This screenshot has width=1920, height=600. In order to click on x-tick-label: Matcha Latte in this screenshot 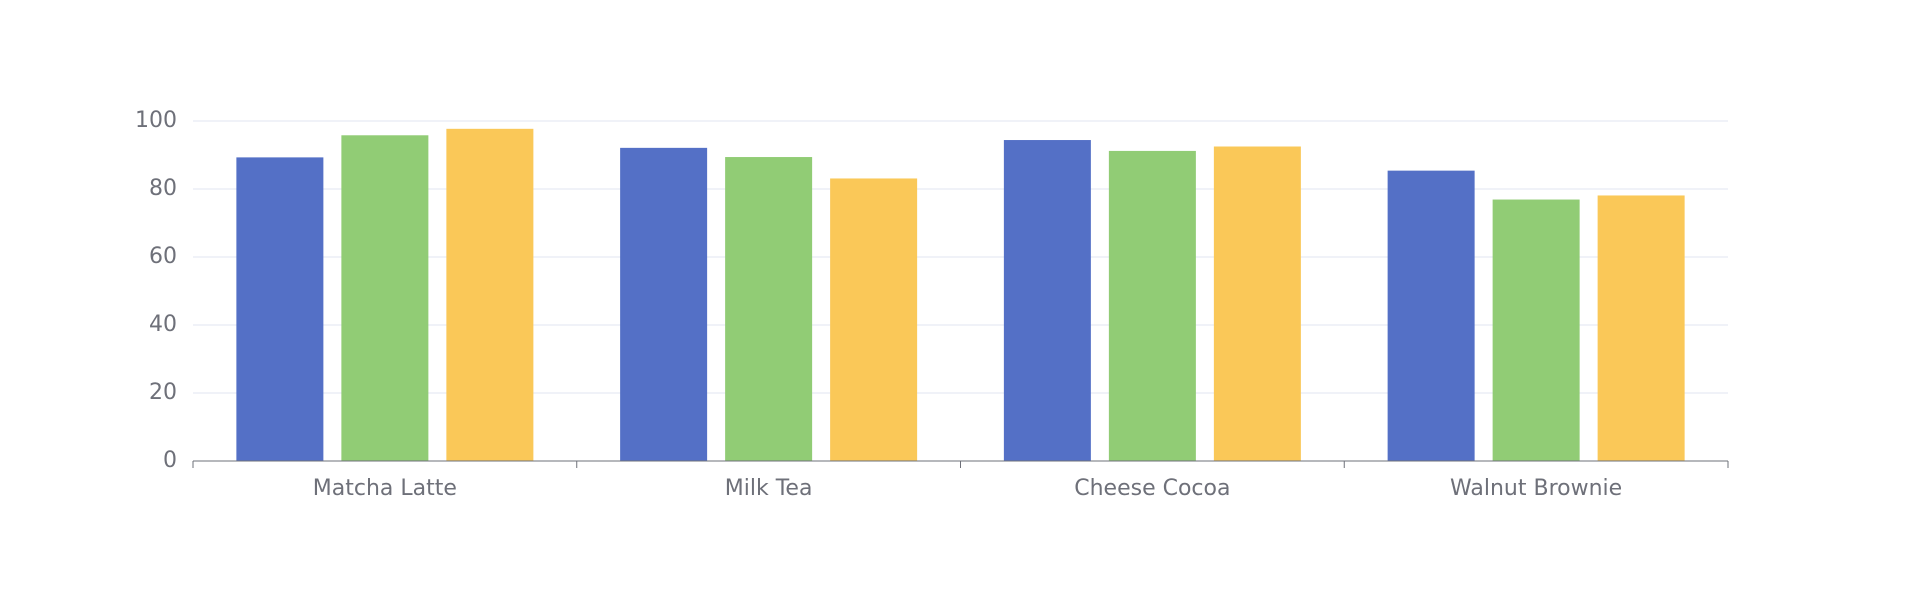, I will do `click(385, 488)`.